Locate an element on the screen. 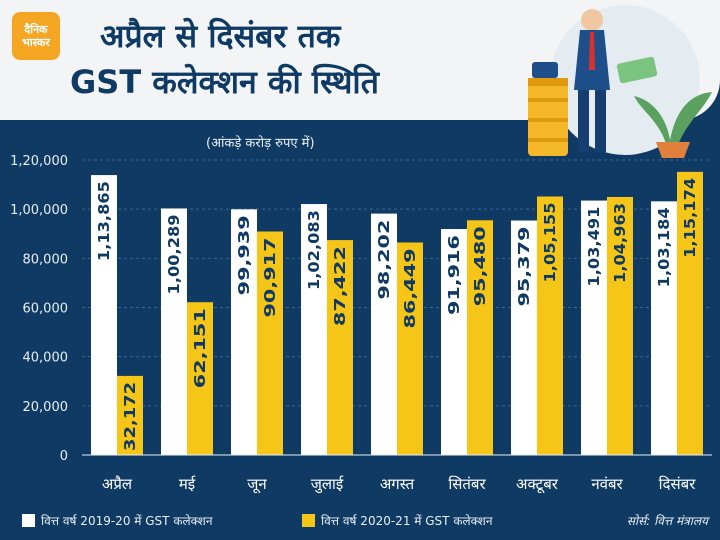 The width and height of the screenshot is (720, 540). chart-title-line1: अप्रैल से दिसंबर तक is located at coordinates (220, 36).